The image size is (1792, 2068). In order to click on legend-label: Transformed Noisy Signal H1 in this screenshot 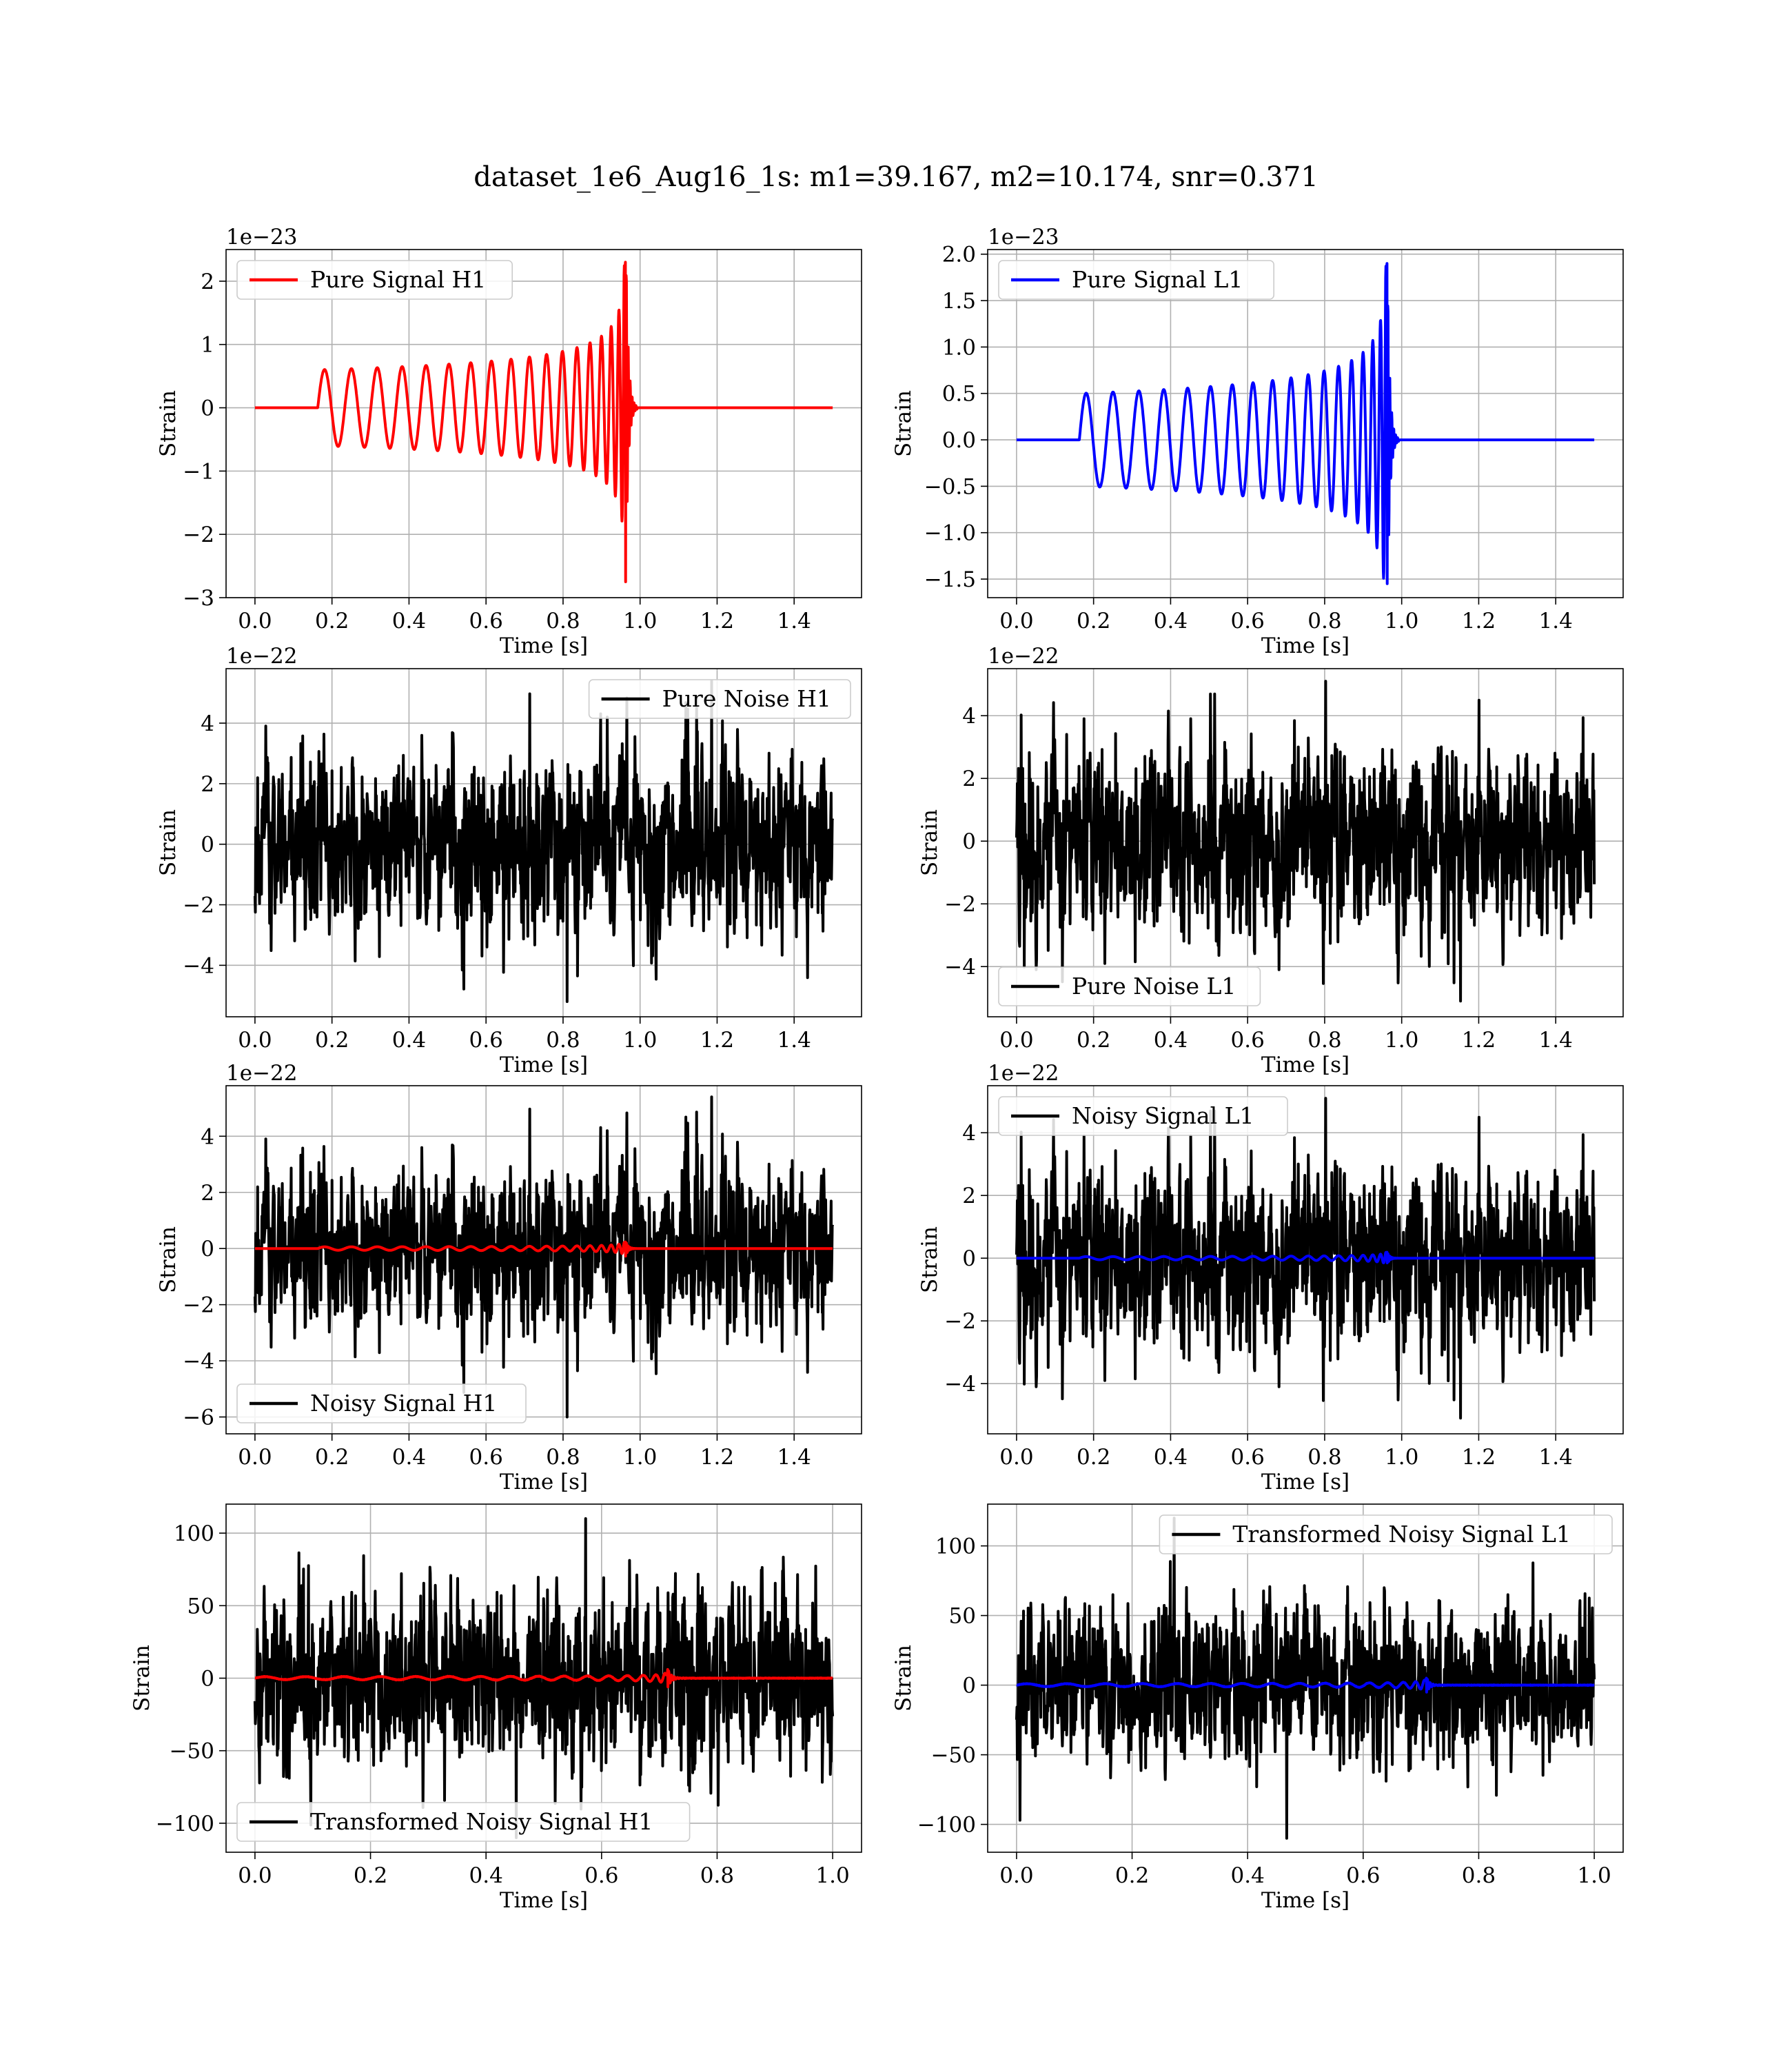, I will do `click(481, 1821)`.